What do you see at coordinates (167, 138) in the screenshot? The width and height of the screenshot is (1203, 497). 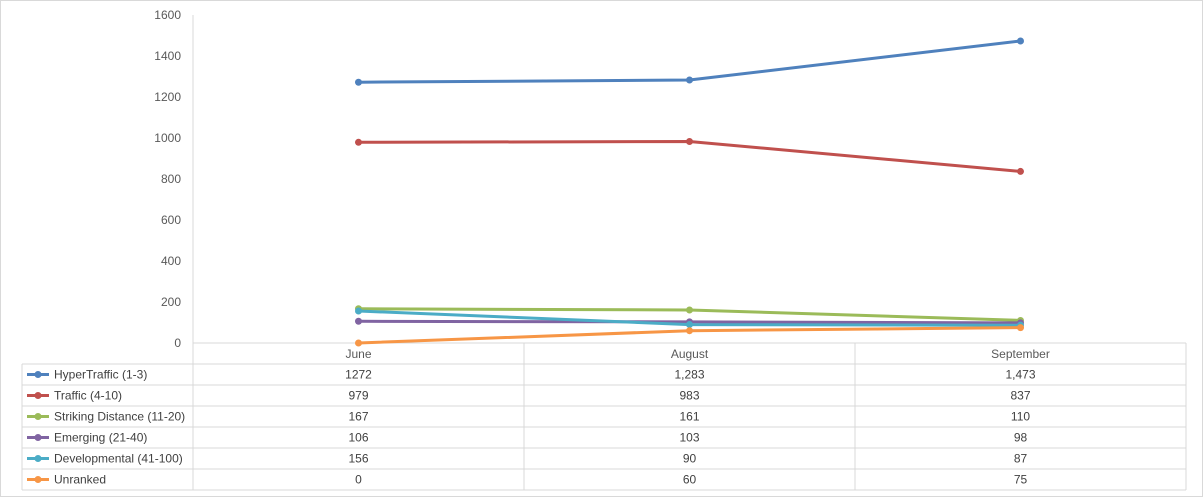 I see `y-tick-label: 1000` at bounding box center [167, 138].